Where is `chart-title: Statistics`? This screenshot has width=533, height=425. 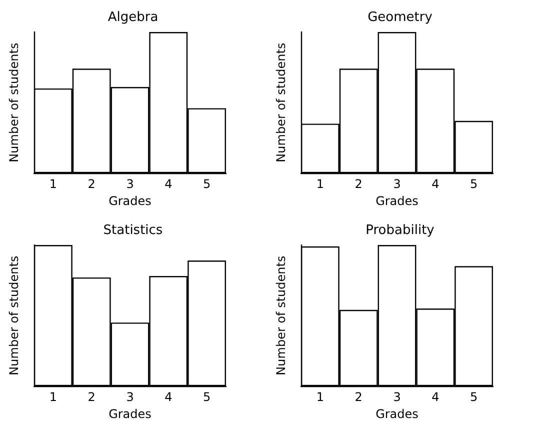 chart-title: Statistics is located at coordinates (133, 230).